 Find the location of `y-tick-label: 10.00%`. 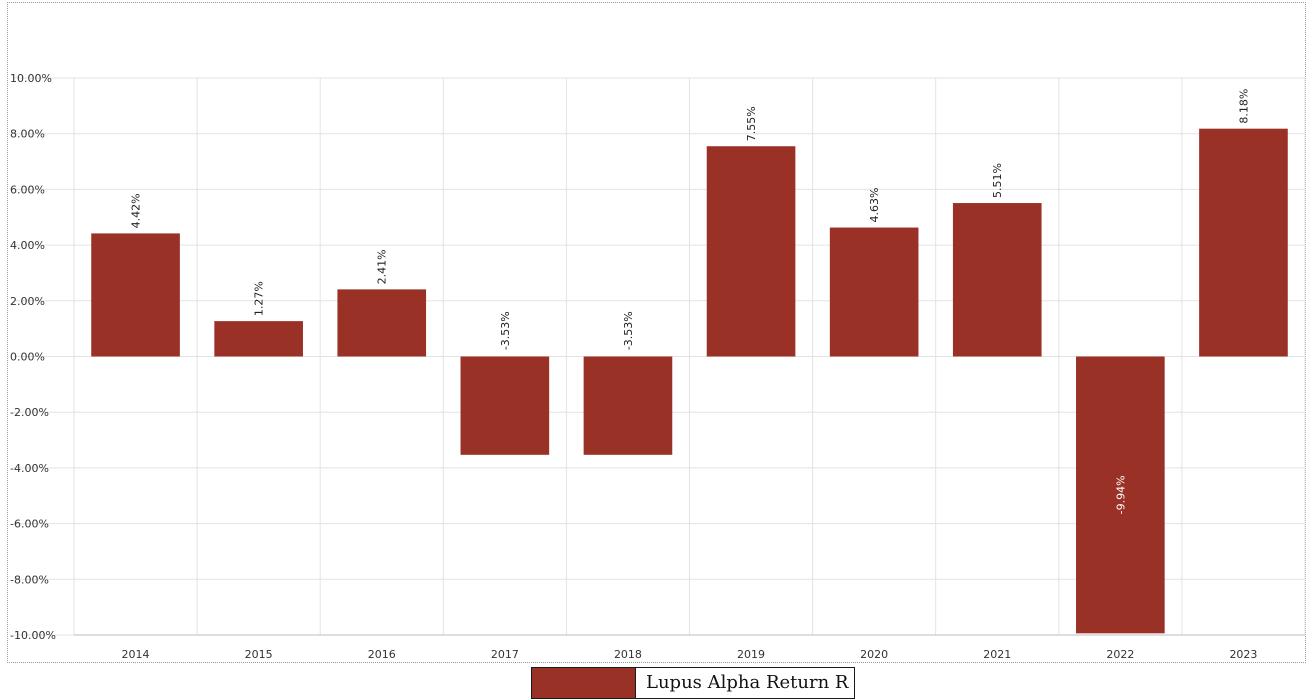

y-tick-label: 10.00% is located at coordinates (31, 78).